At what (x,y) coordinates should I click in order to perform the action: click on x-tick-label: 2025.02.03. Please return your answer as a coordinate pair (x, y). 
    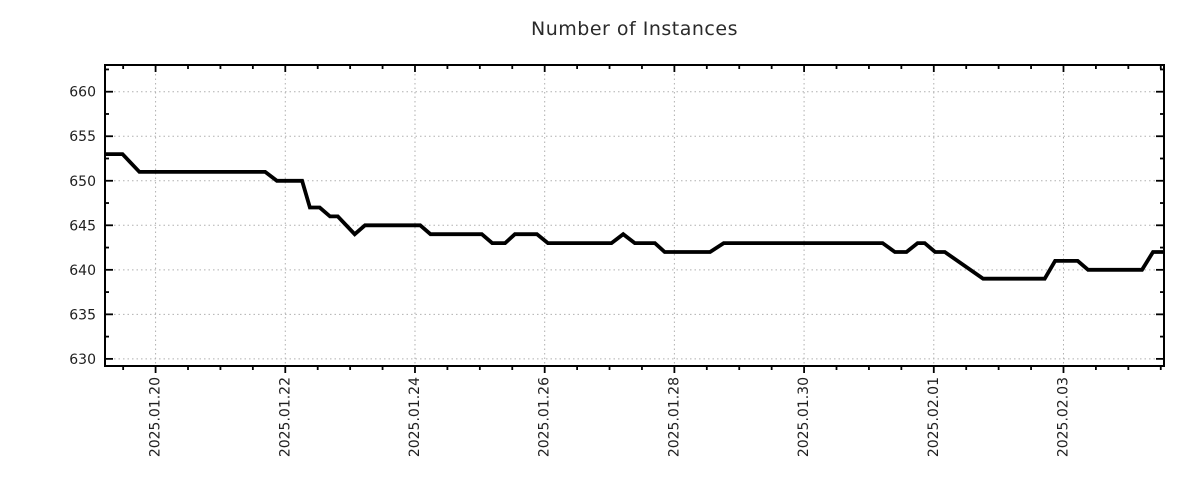
    Looking at the image, I should click on (1063, 417).